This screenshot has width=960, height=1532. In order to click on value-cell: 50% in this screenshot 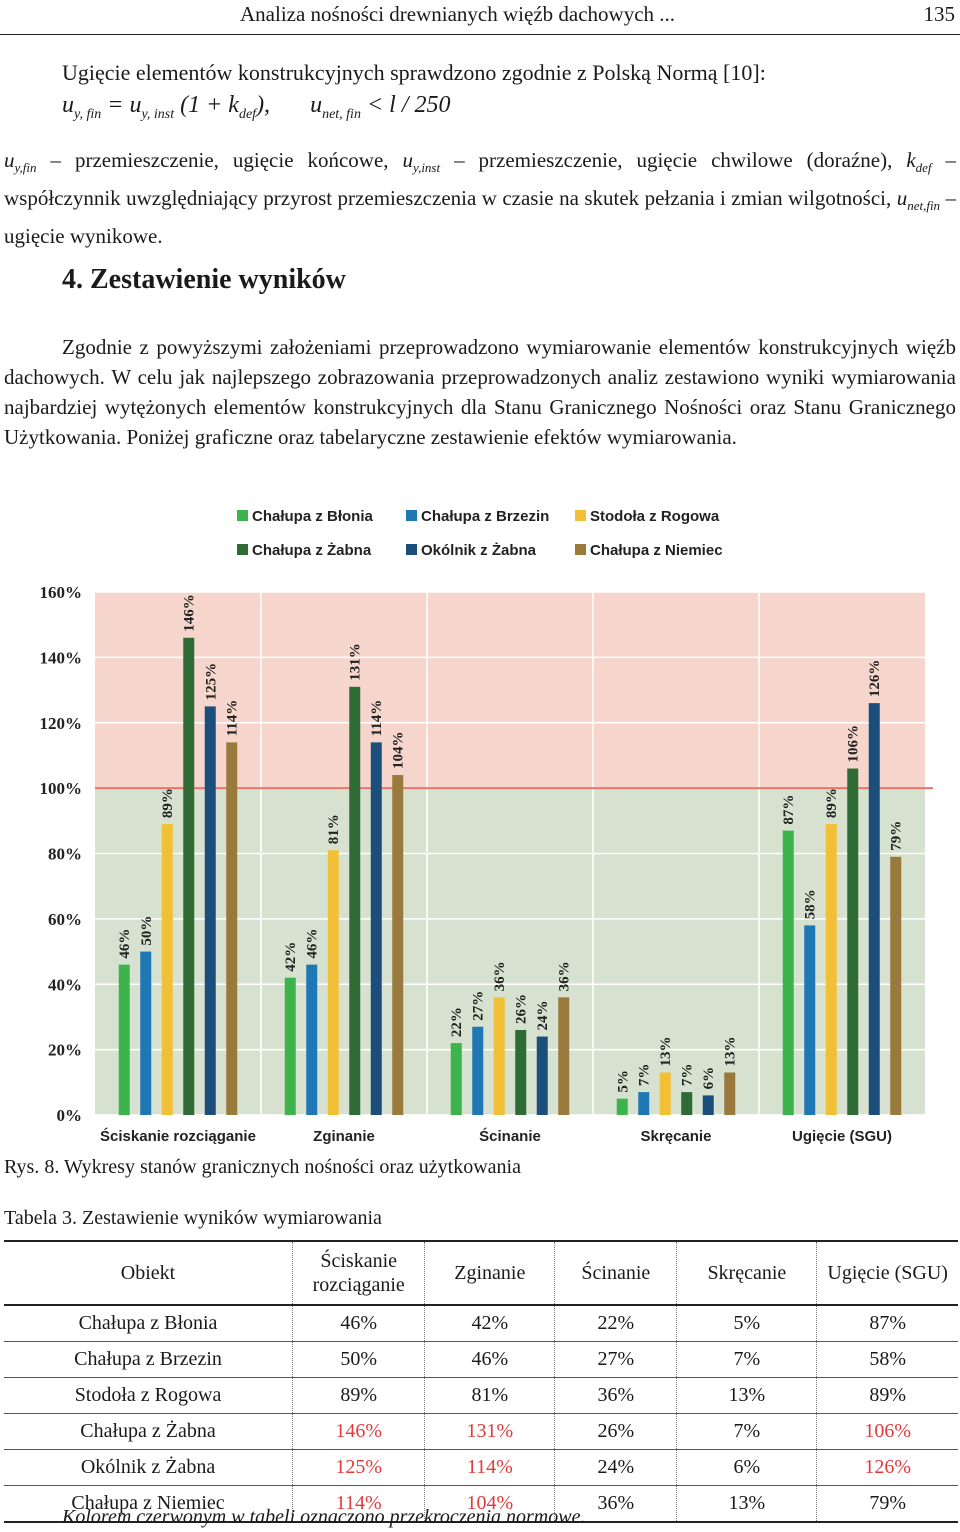, I will do `click(358, 1359)`.